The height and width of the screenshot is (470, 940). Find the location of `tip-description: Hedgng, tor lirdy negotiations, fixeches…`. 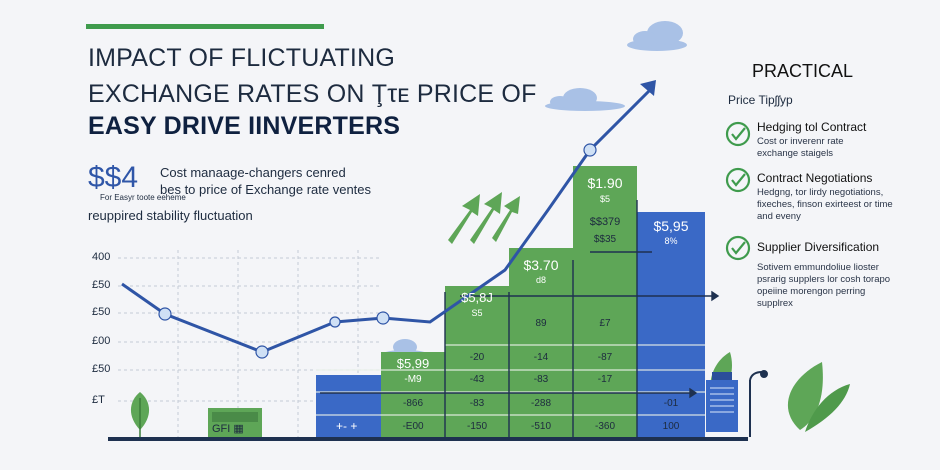

tip-description: Hedgng, tor lirdy negotiations, fixeches… is located at coordinates (825, 204).